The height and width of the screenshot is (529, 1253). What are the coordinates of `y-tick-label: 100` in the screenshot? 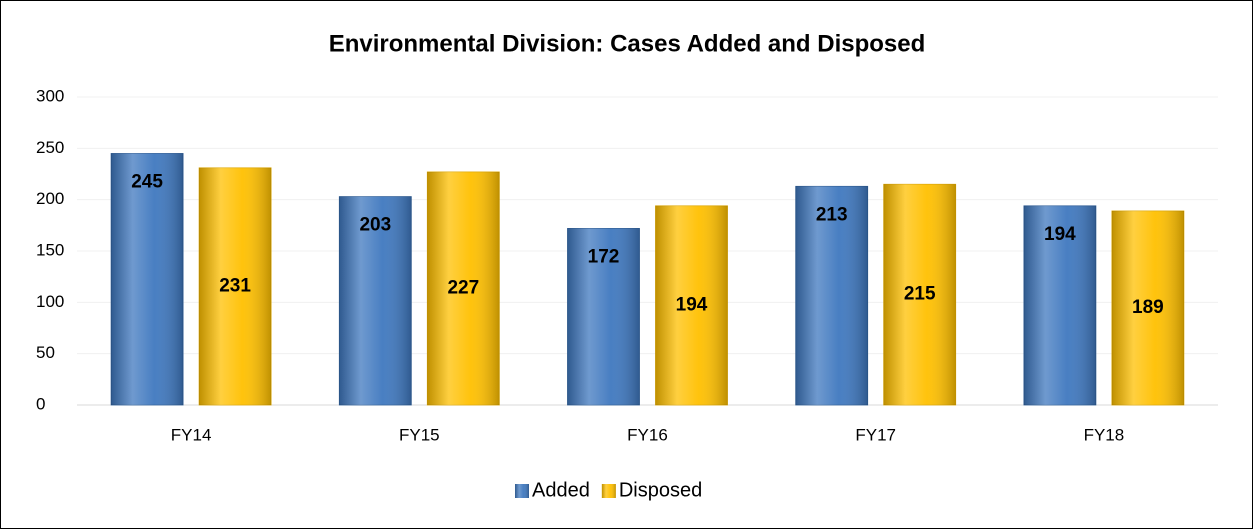 It's located at (50, 301).